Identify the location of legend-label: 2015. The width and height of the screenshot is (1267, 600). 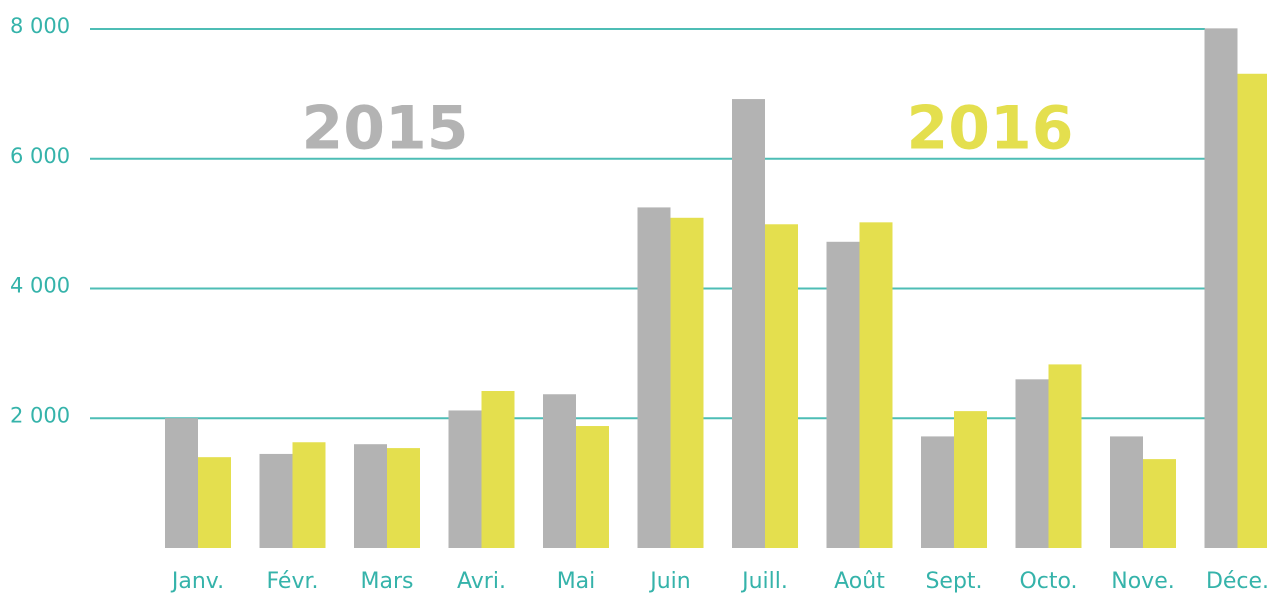
(385, 129).